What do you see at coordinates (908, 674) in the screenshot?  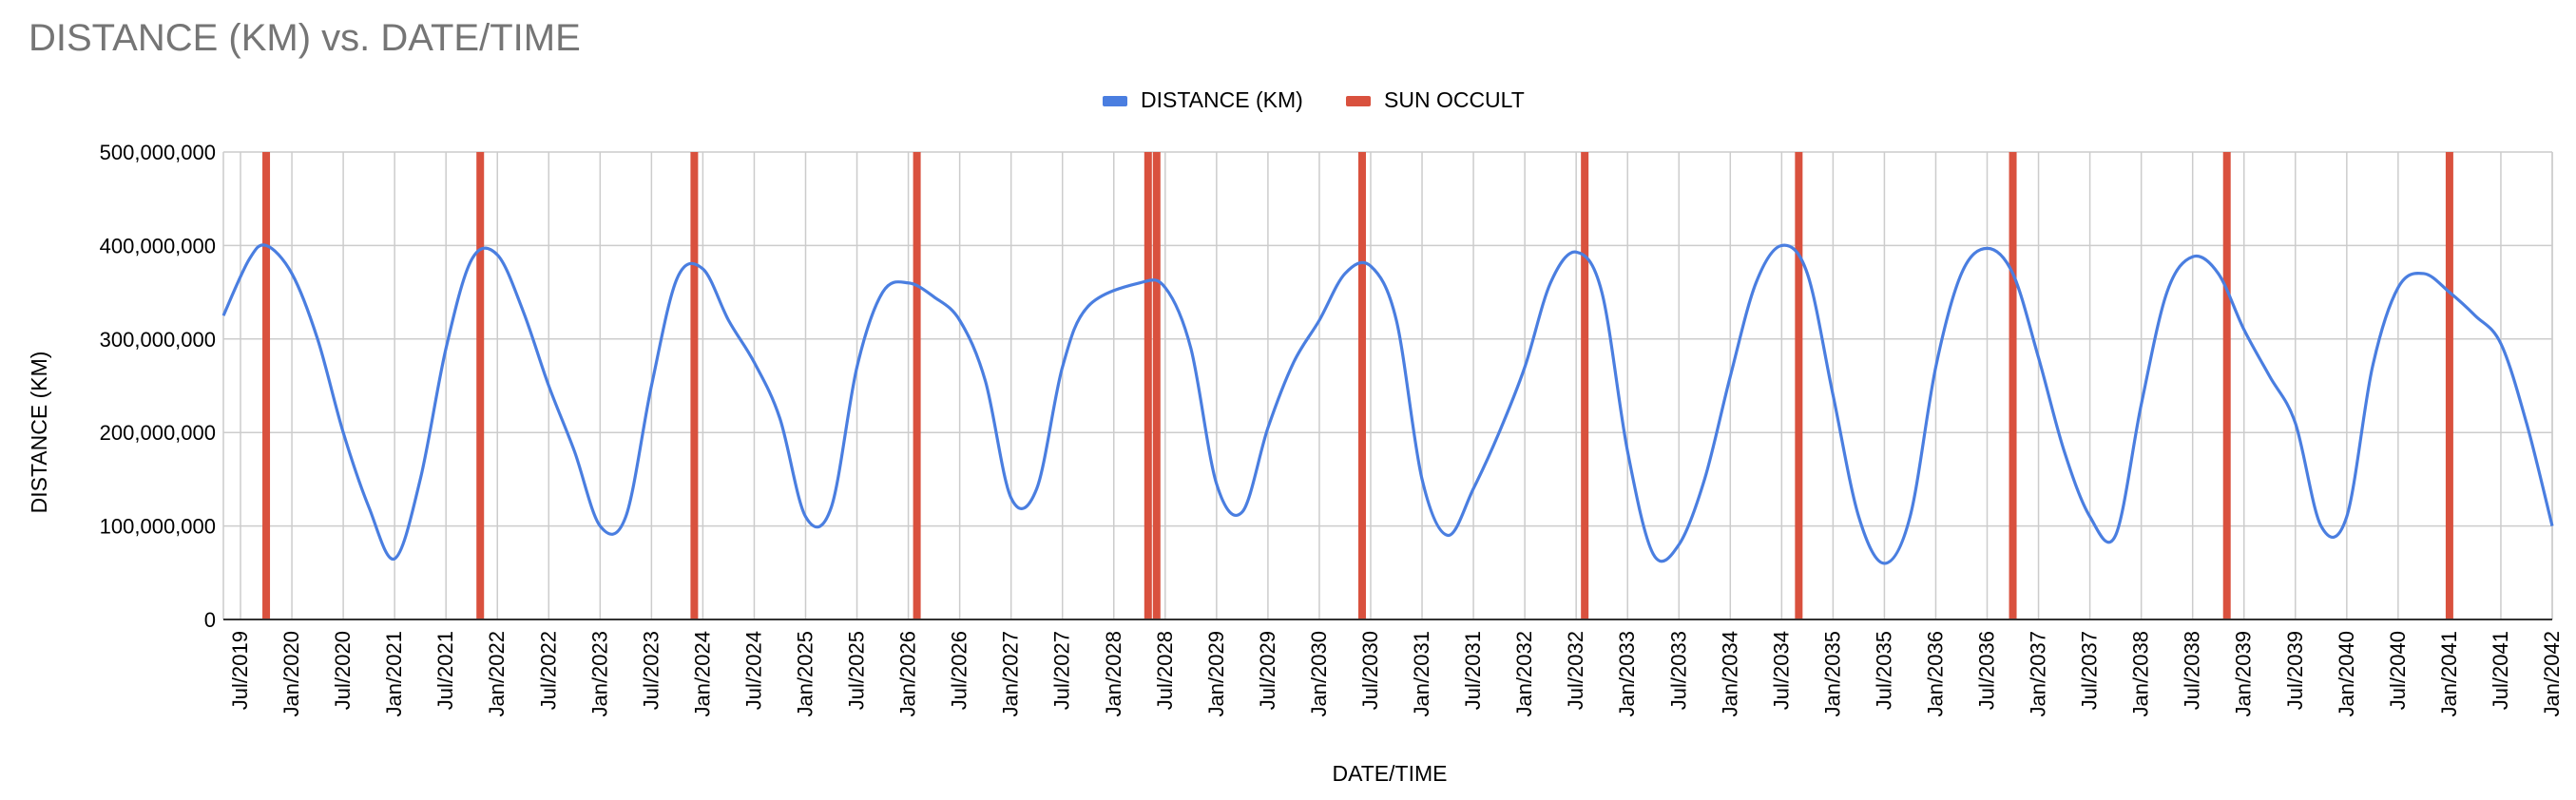 I see `x-tick-label: Jan/2026` at bounding box center [908, 674].